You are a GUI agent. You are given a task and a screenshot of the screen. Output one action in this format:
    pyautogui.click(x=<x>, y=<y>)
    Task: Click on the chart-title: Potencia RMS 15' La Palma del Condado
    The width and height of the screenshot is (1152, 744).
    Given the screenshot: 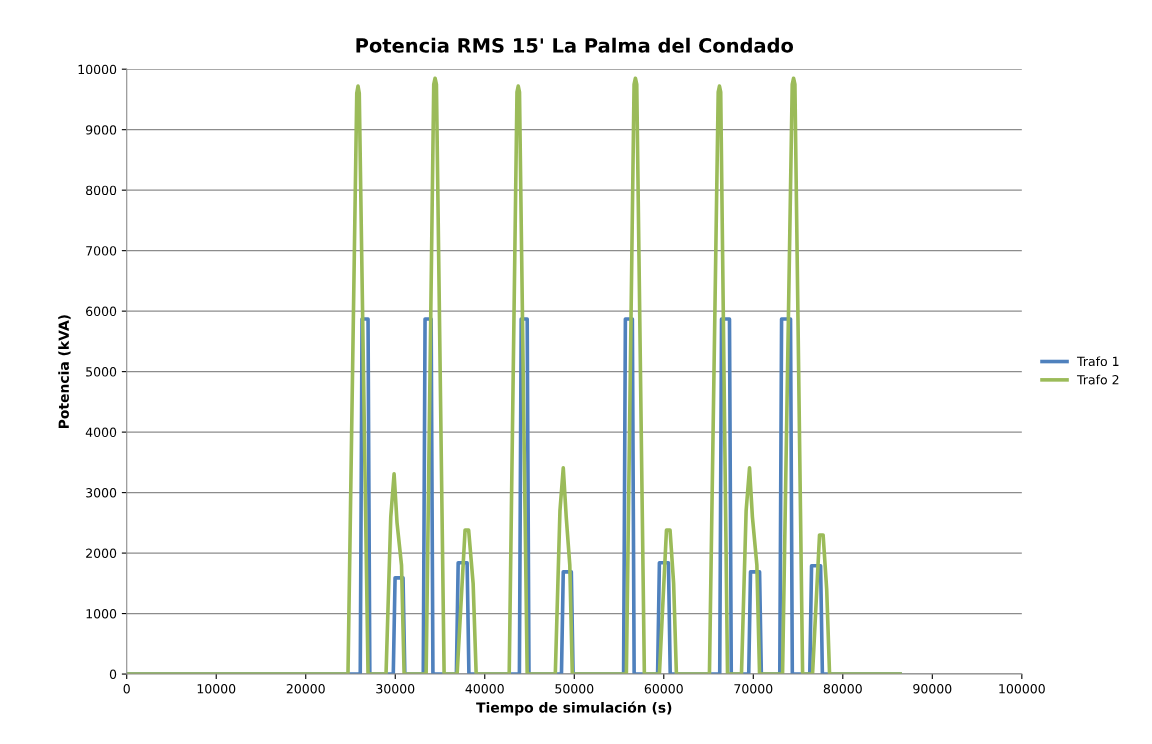 What is the action you would take?
    pyautogui.click(x=575, y=45)
    